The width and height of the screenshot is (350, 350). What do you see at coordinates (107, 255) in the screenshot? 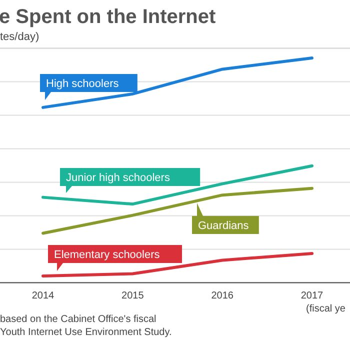
I see `series-label: Elementary schoolers` at bounding box center [107, 255].